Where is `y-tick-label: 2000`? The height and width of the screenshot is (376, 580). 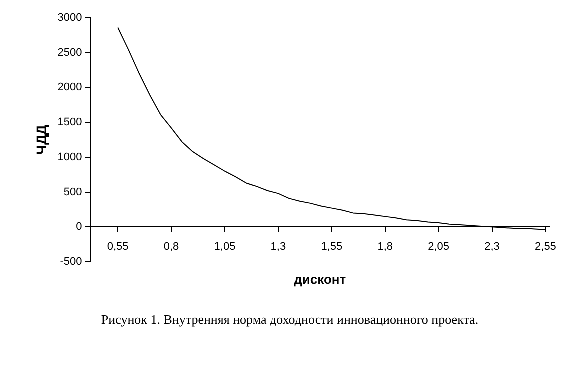 y-tick-label: 2000 is located at coordinates (70, 88).